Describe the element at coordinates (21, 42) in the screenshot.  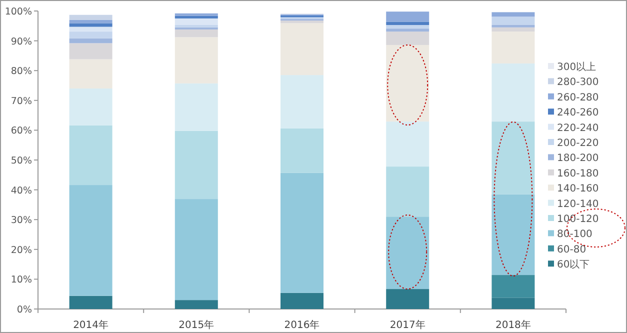
I see `y-tick-label: 90%` at that location.